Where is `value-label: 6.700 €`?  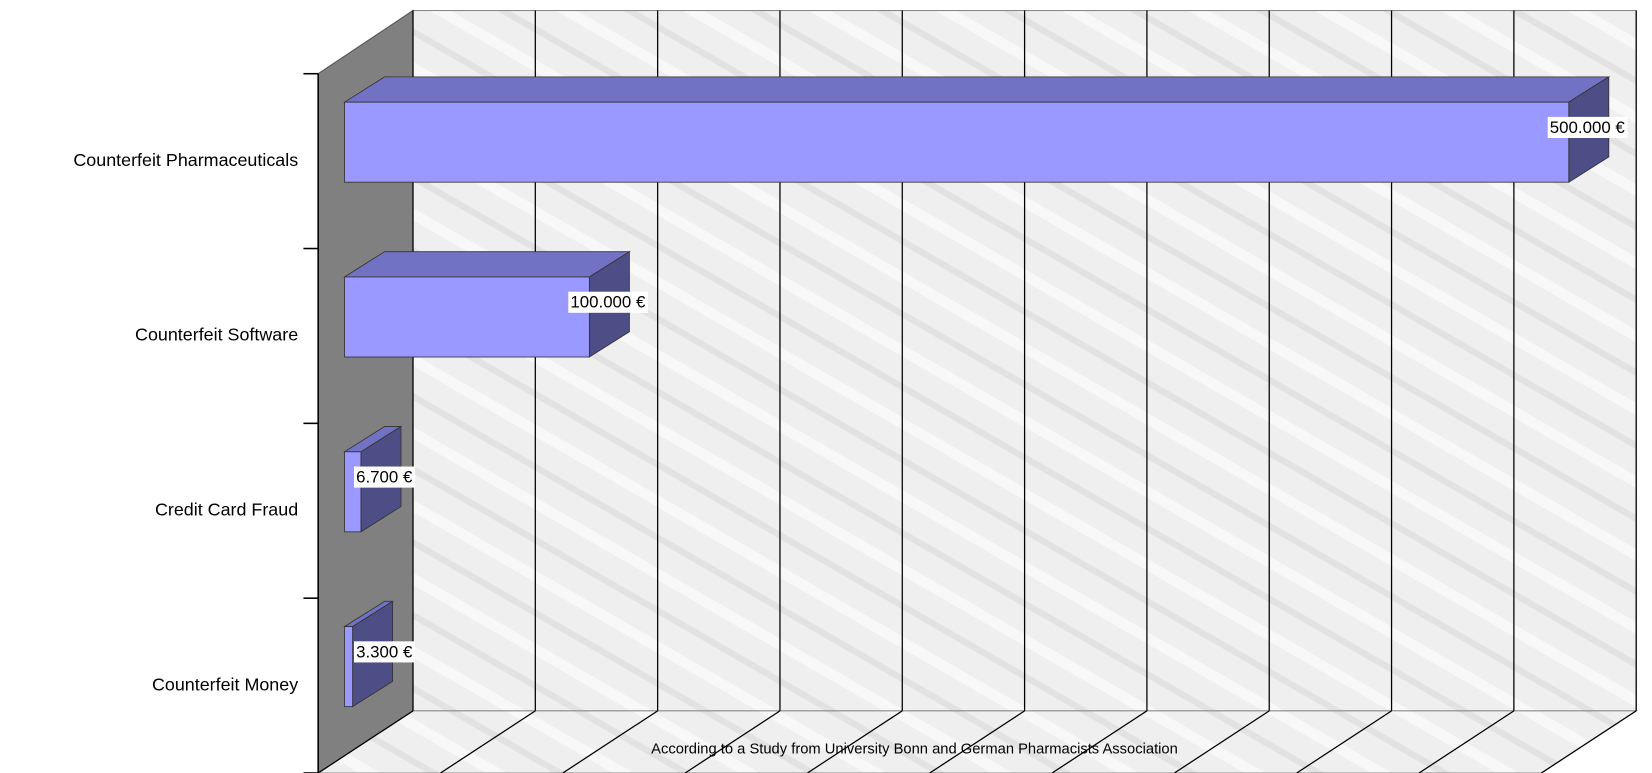
value-label: 6.700 € is located at coordinates (384, 477).